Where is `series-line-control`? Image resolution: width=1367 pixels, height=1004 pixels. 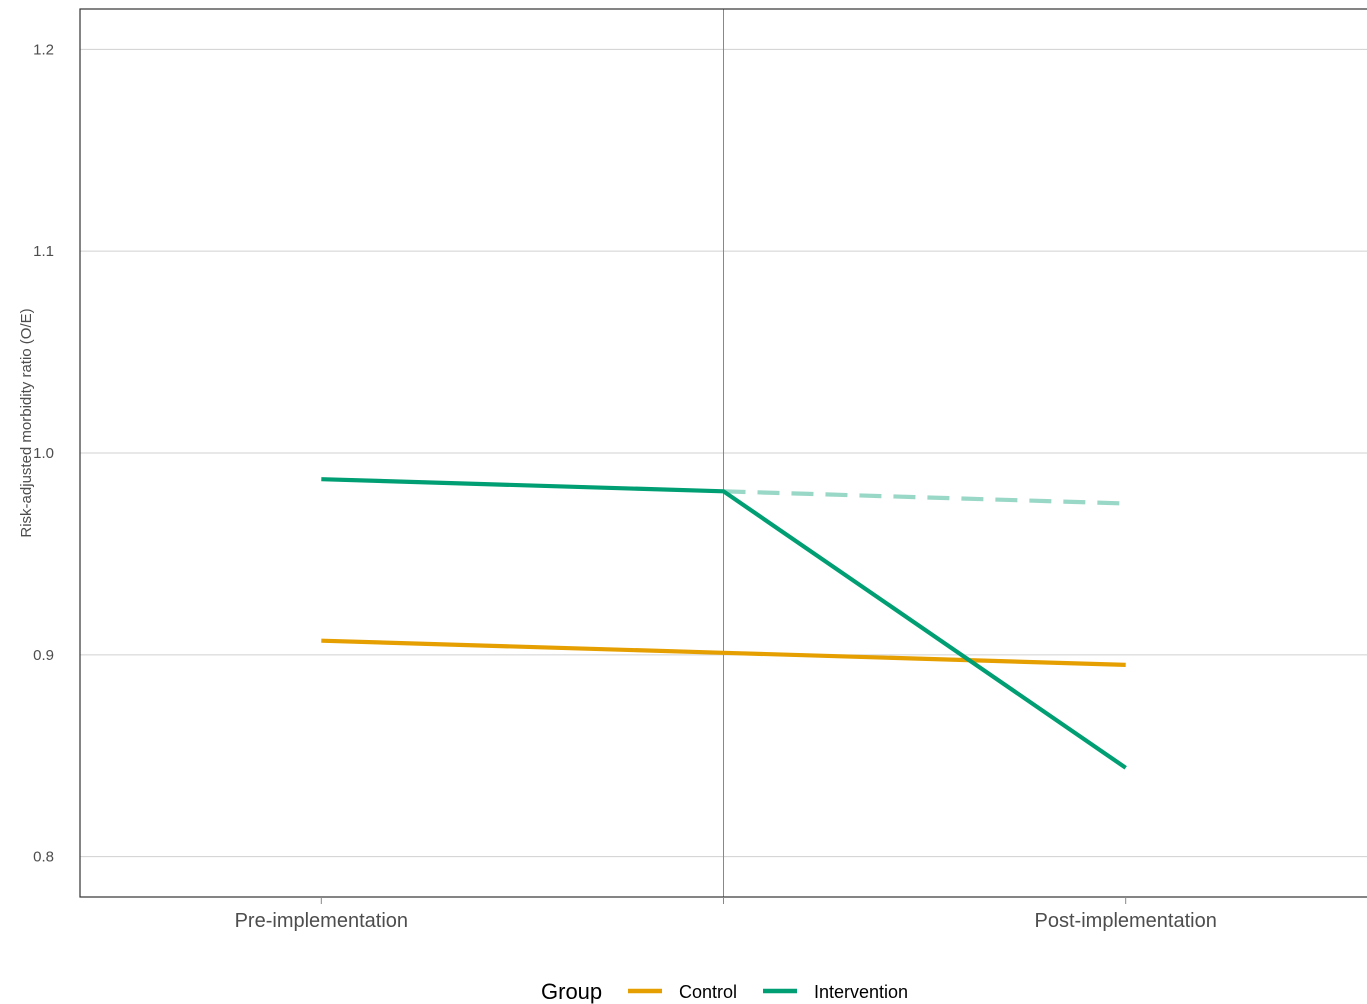 series-line-control is located at coordinates (723, 652).